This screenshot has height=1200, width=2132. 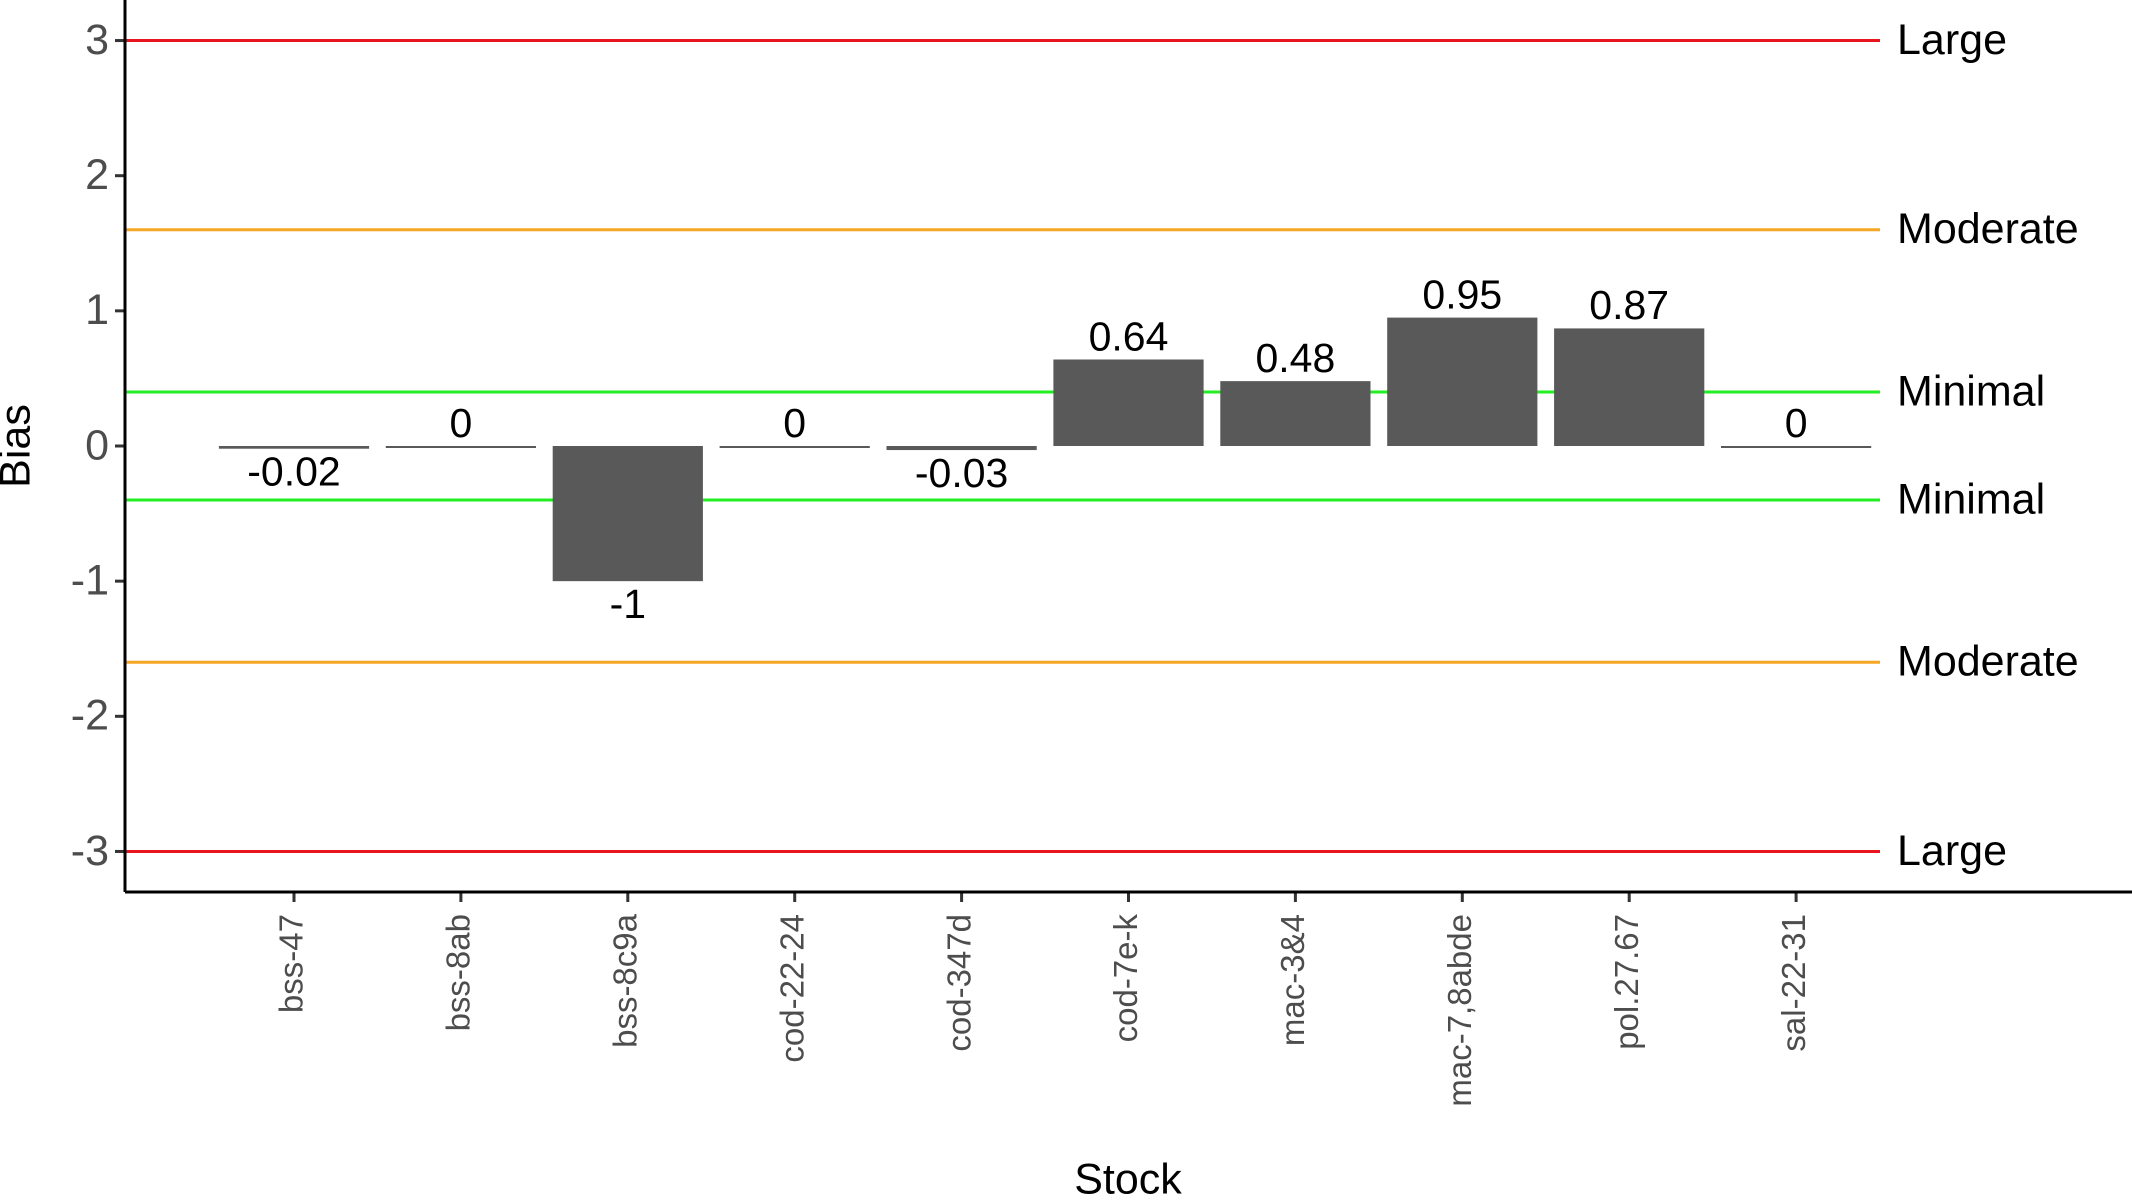 What do you see at coordinates (1292, 980) in the screenshot?
I see `x-tick-label: mac-3&4` at bounding box center [1292, 980].